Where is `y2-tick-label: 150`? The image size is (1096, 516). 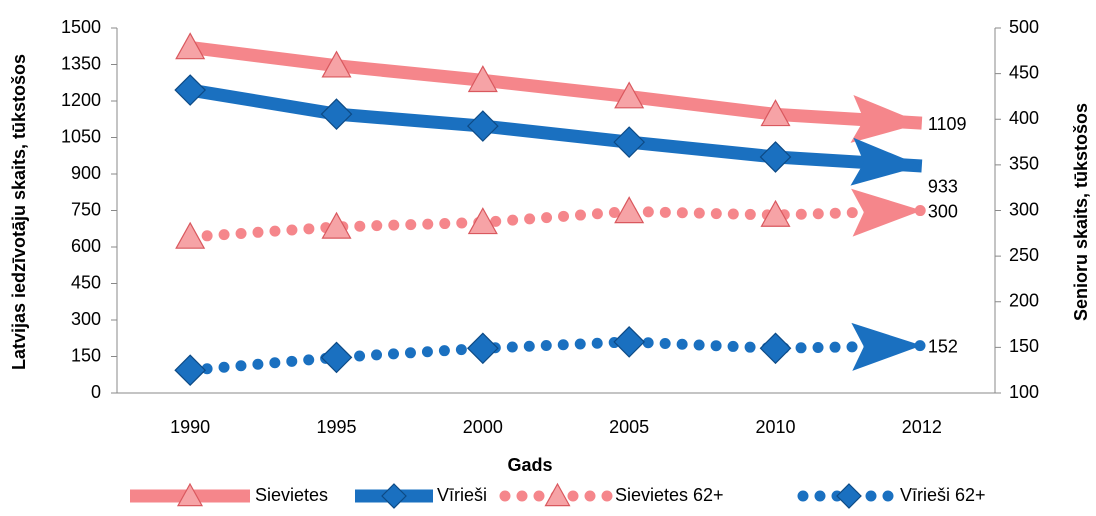
y2-tick-label: 150 is located at coordinates (1024, 346).